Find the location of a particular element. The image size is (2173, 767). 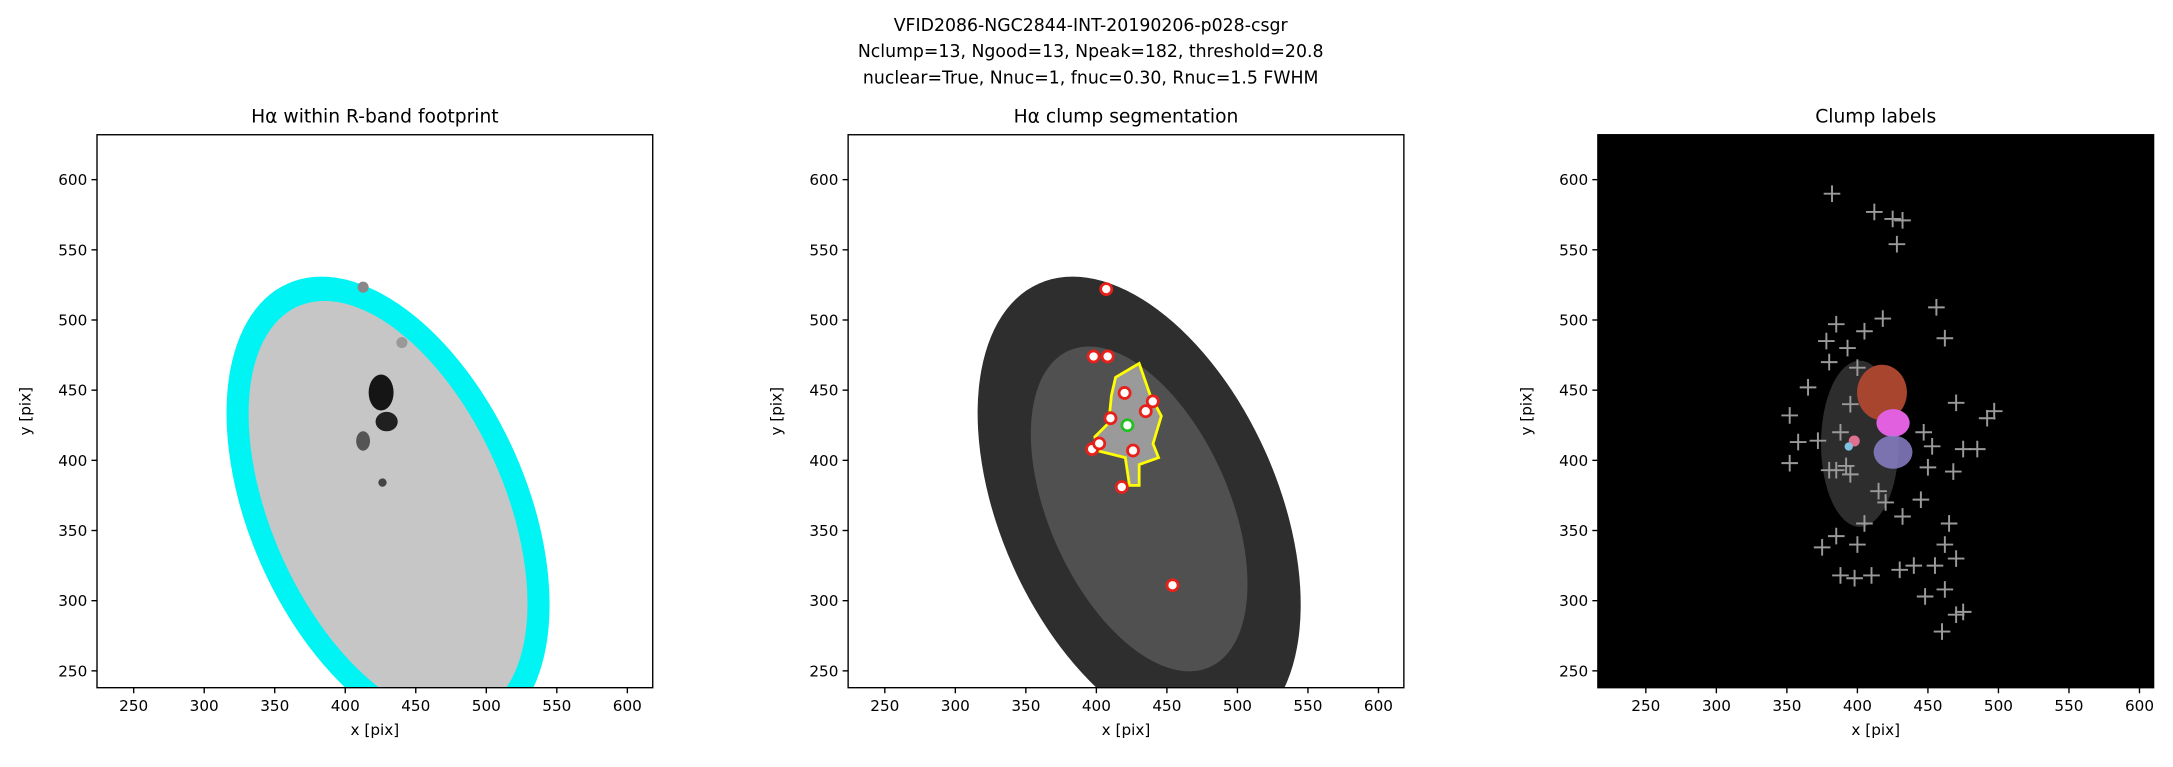

y-tick-label: 600 is located at coordinates (823, 180).